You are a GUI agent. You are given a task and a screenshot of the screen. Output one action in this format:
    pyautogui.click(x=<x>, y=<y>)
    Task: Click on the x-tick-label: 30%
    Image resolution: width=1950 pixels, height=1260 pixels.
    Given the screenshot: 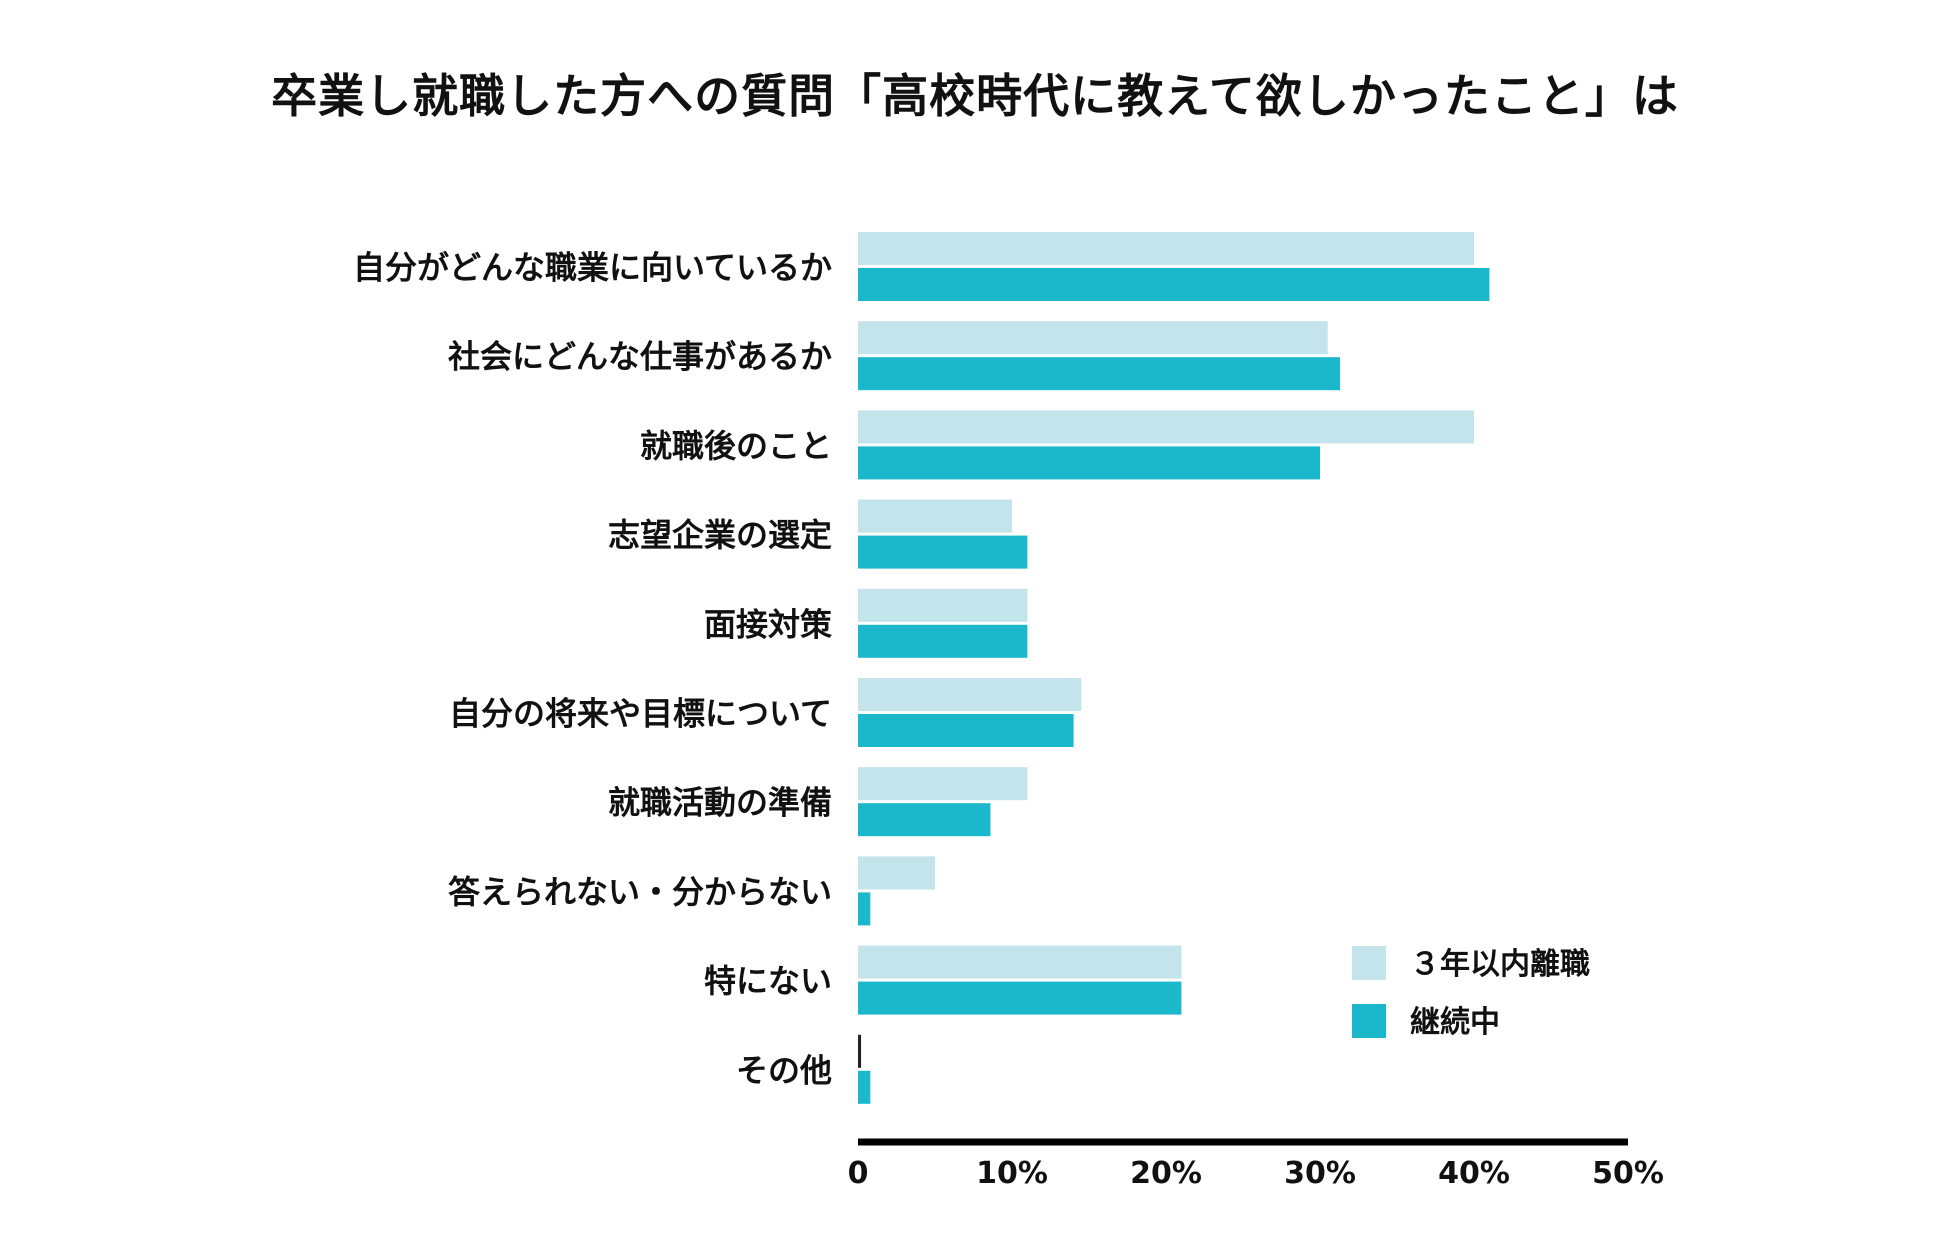 What is the action you would take?
    pyautogui.click(x=1320, y=1173)
    